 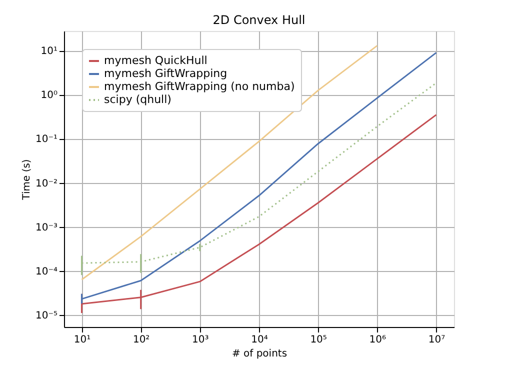 What do you see at coordinates (377, 340) in the screenshot?
I see `x-tick-label: 10⁶` at bounding box center [377, 340].